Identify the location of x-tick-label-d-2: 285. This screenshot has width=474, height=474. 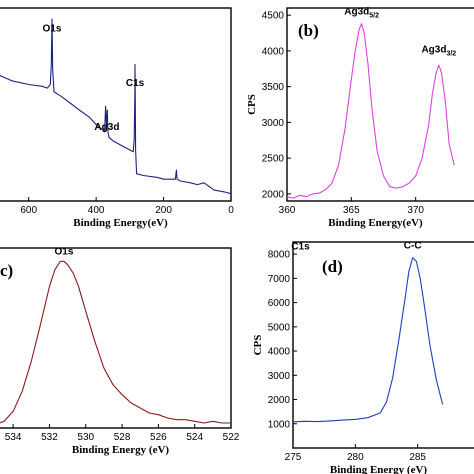
(417, 457).